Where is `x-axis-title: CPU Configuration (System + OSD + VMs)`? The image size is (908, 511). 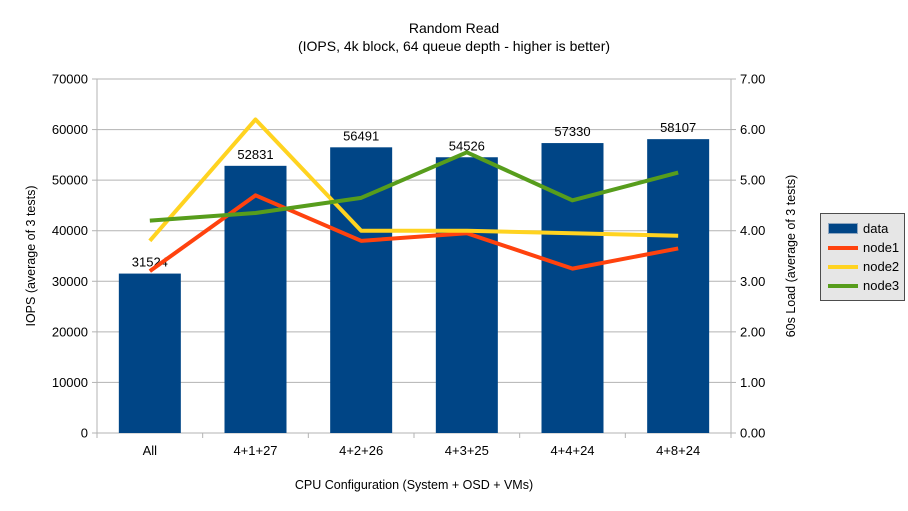
x-axis-title: CPU Configuration (System + OSD + VMs) is located at coordinates (414, 485).